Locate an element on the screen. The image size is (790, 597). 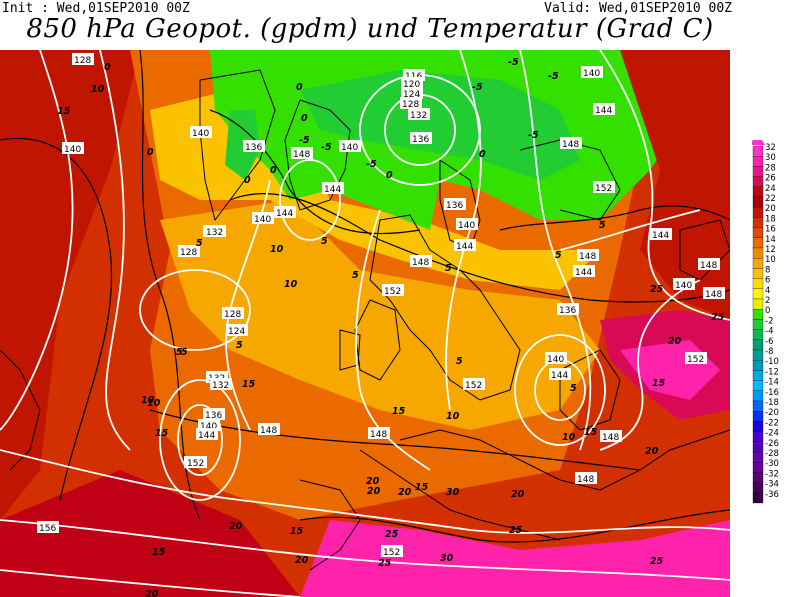
colorbar-tick-label: -22 is located at coordinates (772, 423).